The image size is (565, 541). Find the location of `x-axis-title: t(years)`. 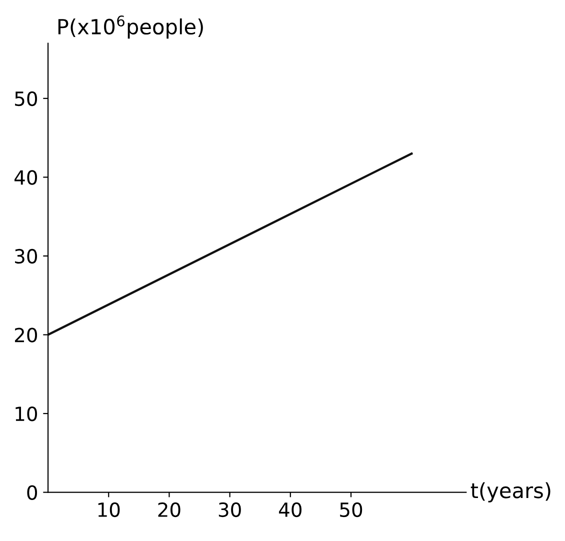

x-axis-title: t(years) is located at coordinates (510, 492).